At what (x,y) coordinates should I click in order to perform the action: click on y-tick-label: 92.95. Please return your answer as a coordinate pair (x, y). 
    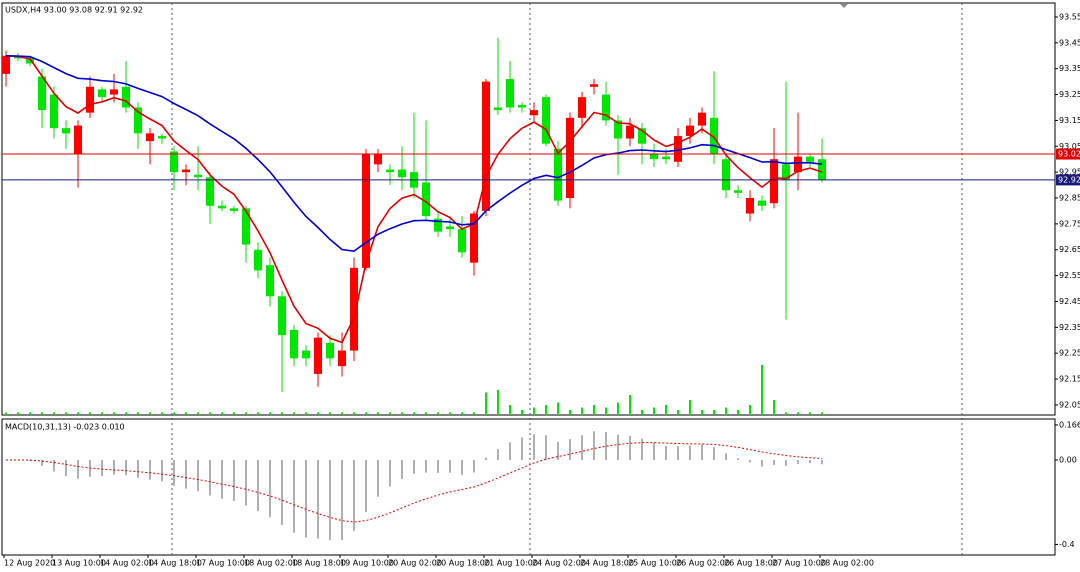
    Looking at the image, I should click on (1069, 172).